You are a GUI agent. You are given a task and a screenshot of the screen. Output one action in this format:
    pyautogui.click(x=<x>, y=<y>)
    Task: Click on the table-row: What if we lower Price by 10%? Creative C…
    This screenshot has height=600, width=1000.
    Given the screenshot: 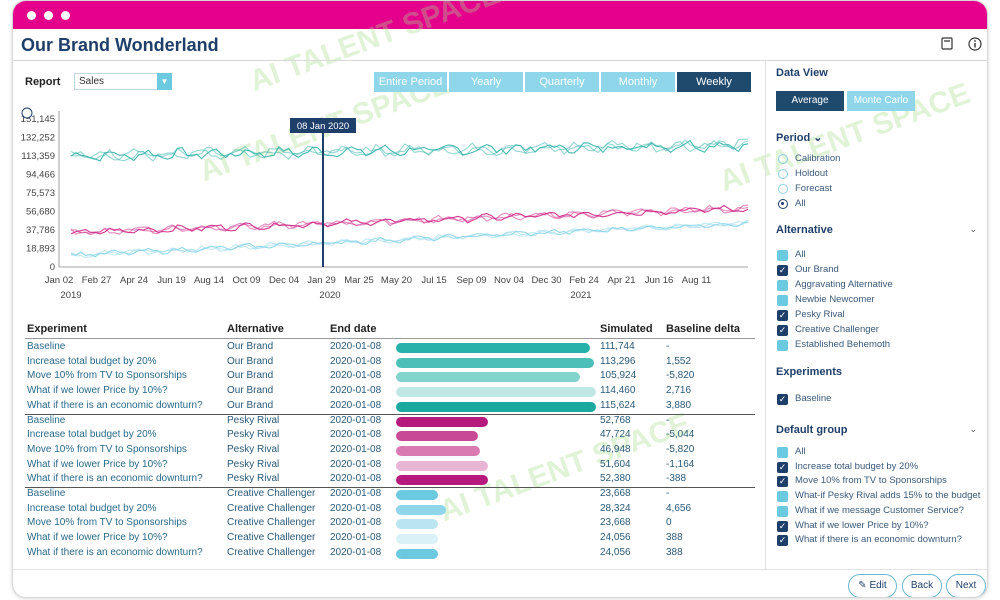 What is the action you would take?
    pyautogui.click(x=390, y=538)
    